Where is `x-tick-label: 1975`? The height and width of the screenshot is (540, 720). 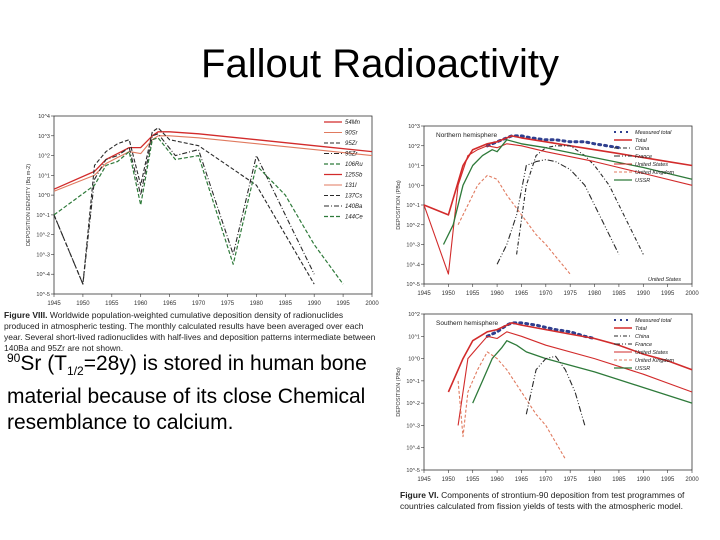
x-tick-label: 1975 is located at coordinates (228, 304).